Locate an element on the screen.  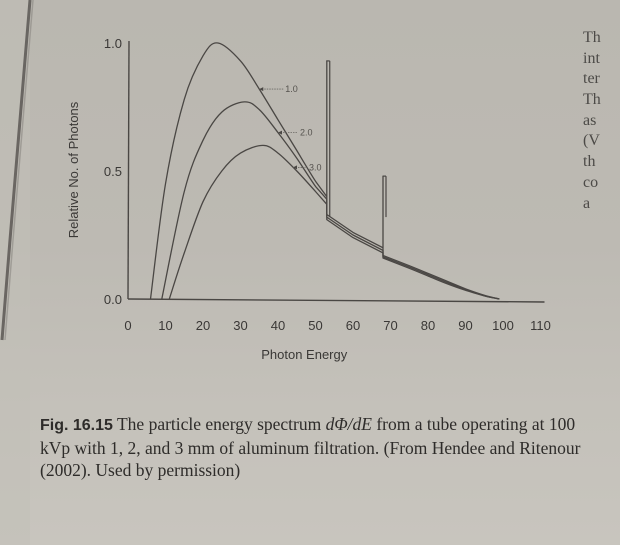
figure-number: Fig. 16.15 is located at coordinates (76, 425).